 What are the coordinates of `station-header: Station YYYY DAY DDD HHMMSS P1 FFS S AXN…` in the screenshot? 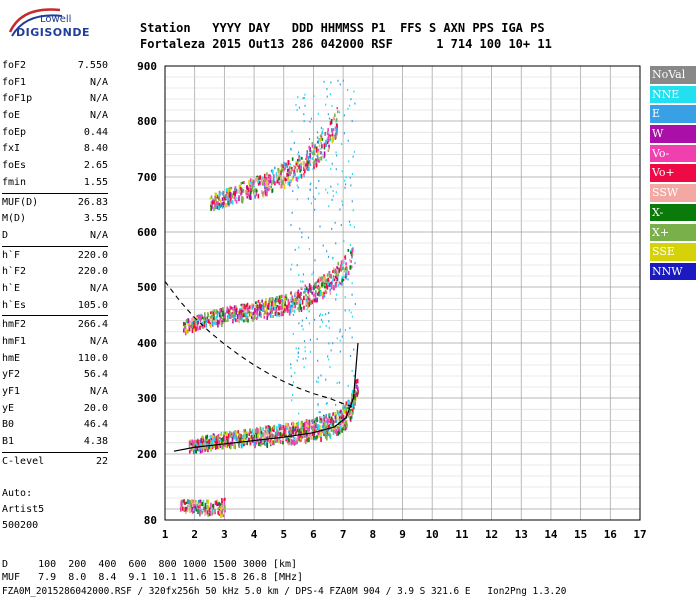 It's located at (346, 36).